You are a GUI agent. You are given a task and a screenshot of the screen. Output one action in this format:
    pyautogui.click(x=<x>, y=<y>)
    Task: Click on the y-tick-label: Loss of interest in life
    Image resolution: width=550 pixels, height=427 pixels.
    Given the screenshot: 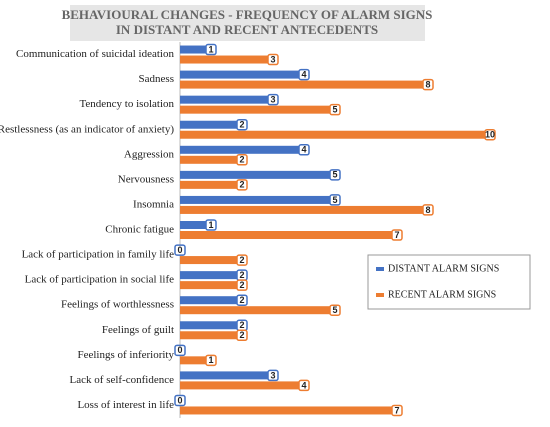 What is the action you would take?
    pyautogui.click(x=125, y=405)
    